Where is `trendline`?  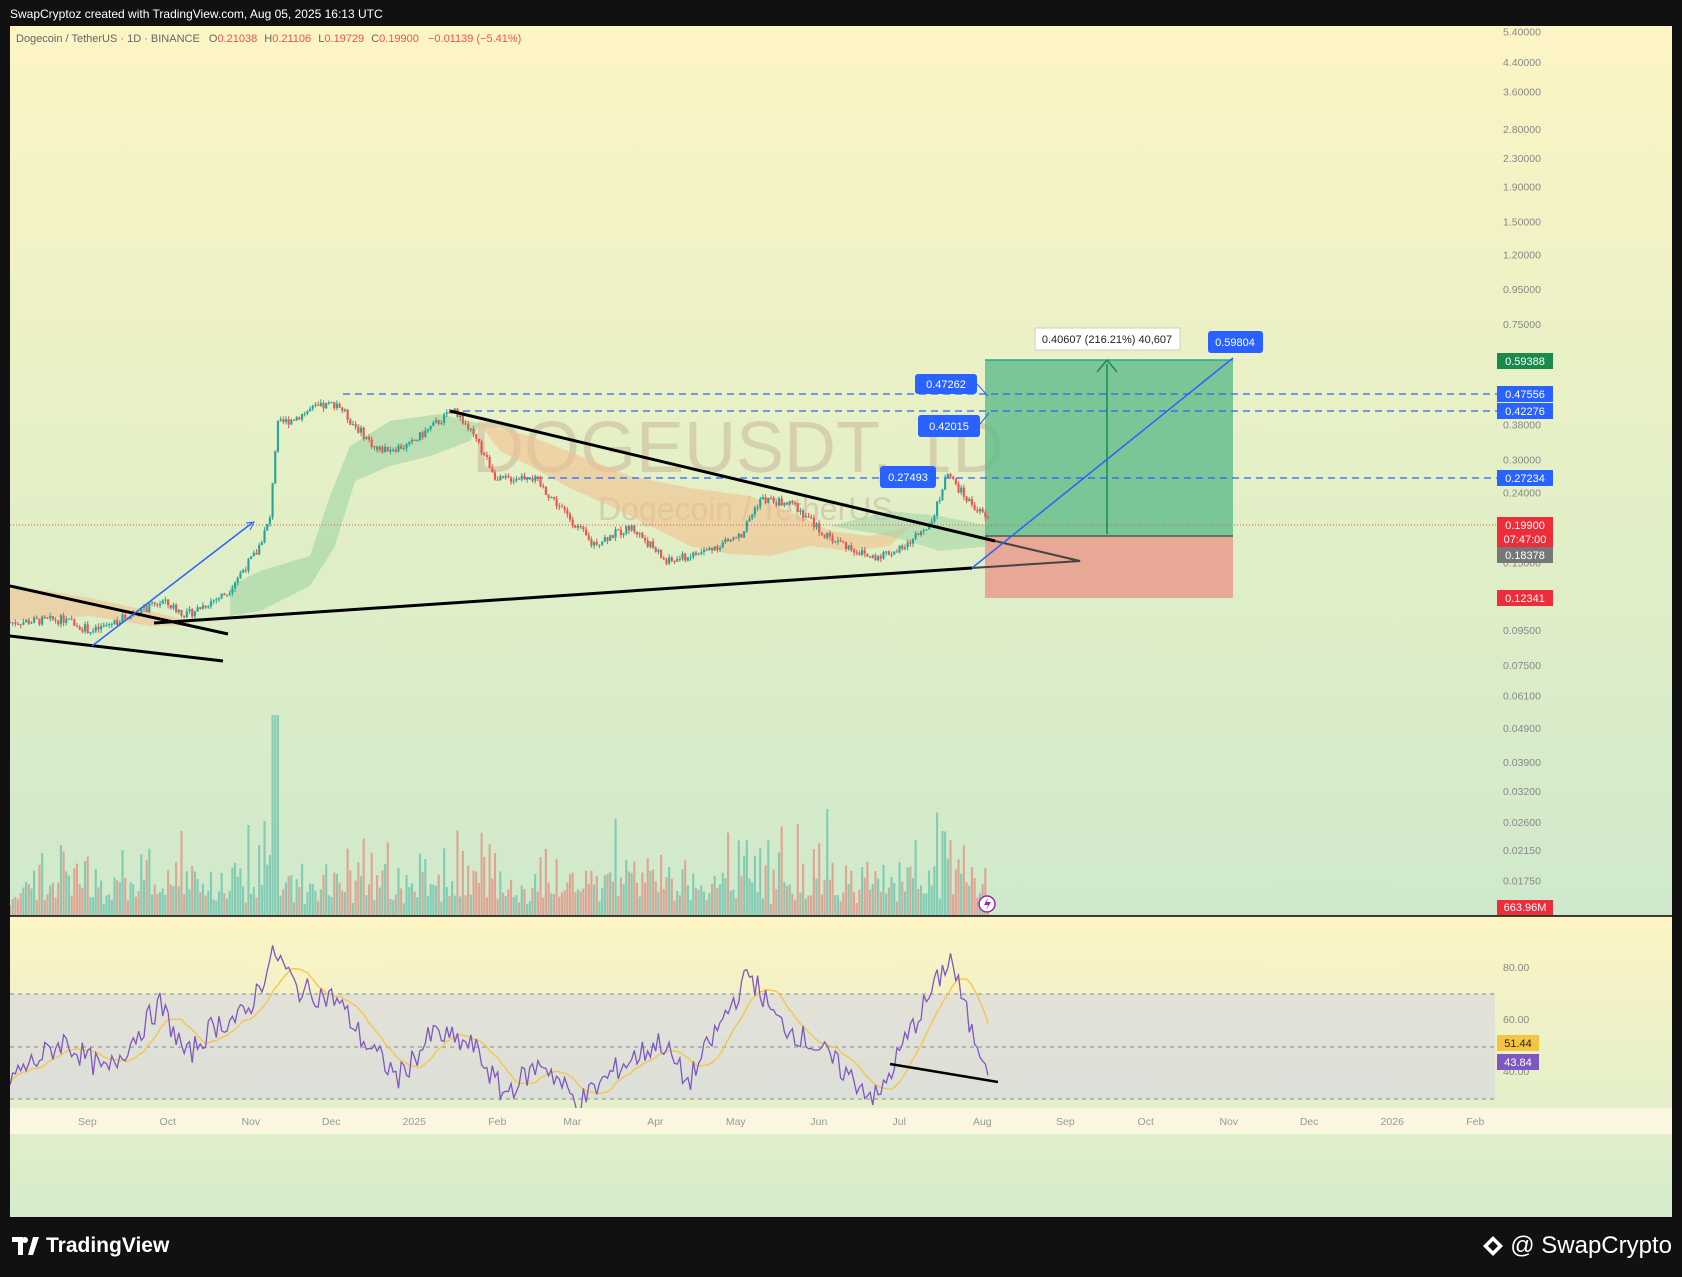 trendline is located at coordinates (722, 476).